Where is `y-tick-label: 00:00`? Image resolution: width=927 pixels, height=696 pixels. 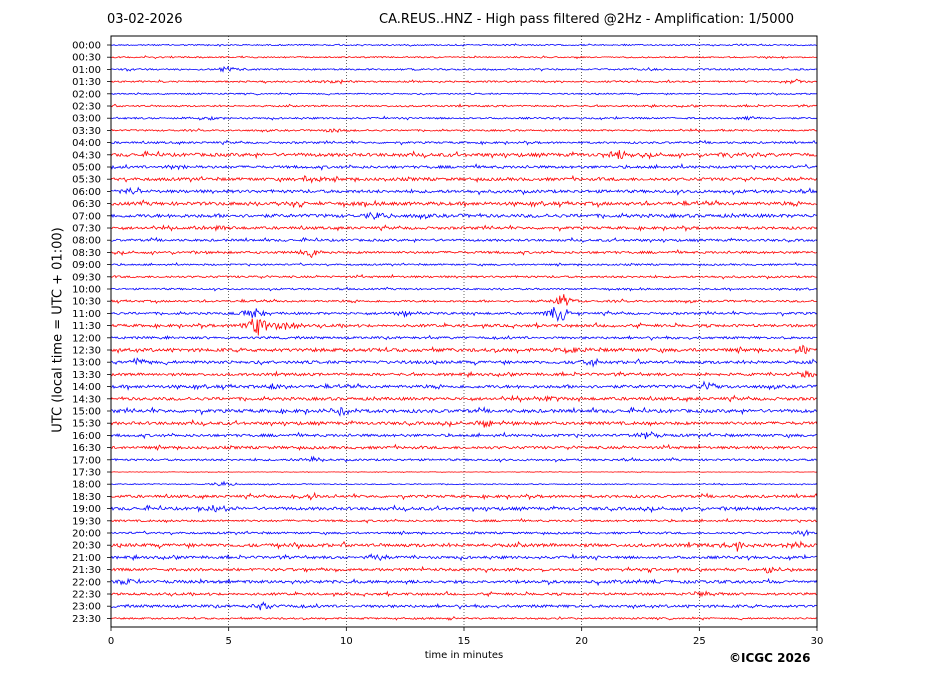 y-tick-label: 00:00 is located at coordinates (86, 46).